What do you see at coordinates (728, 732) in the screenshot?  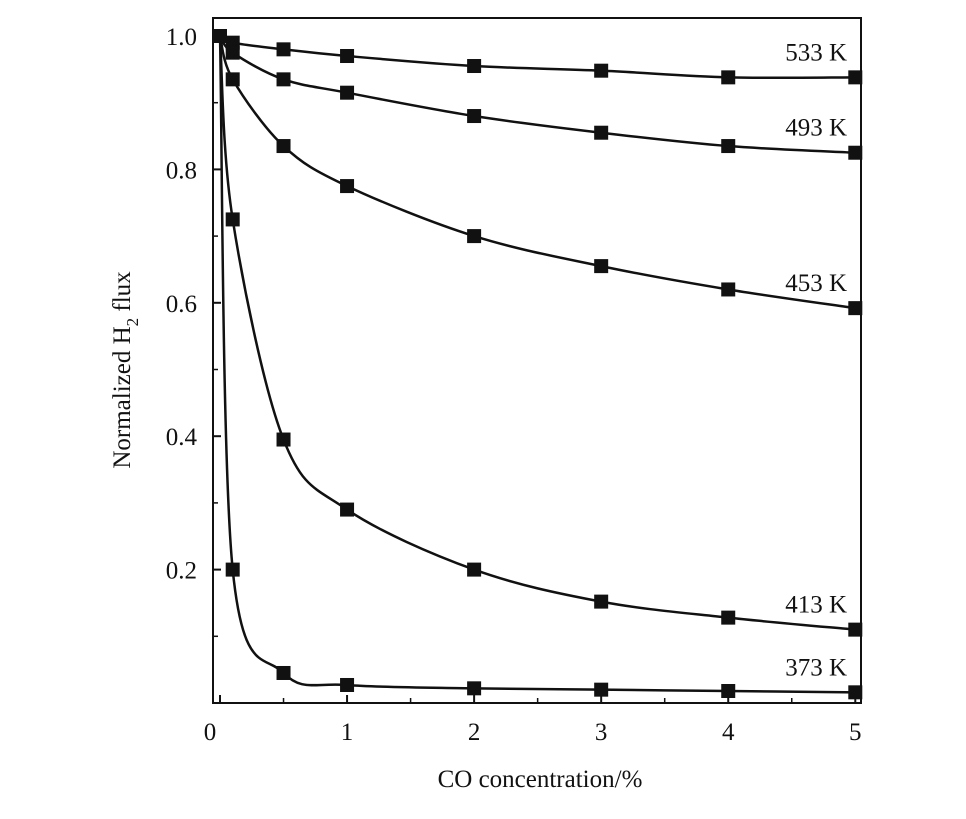 I see `x-tick-label: 4` at bounding box center [728, 732].